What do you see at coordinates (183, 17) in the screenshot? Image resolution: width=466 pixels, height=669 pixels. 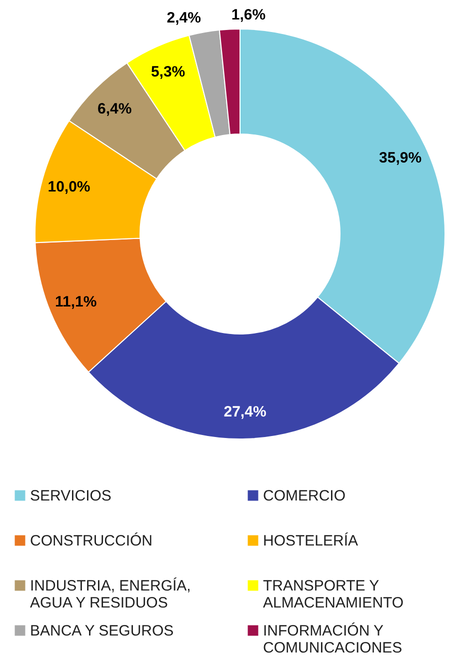 I see `data-label: 2,4%` at bounding box center [183, 17].